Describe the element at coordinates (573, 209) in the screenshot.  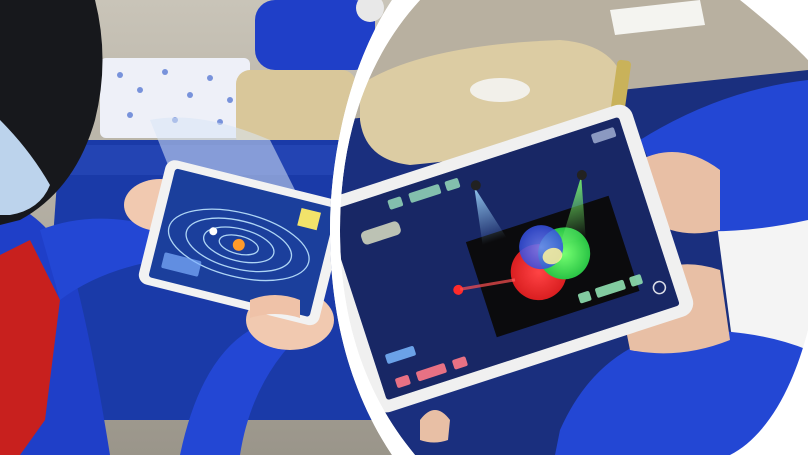
I see `green-light-beam` at that location.